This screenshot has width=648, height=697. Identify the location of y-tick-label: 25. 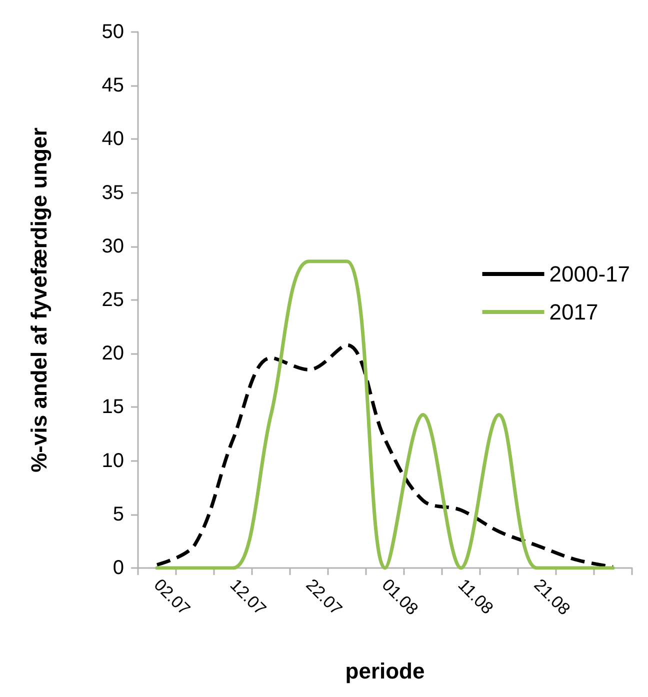
(113, 300).